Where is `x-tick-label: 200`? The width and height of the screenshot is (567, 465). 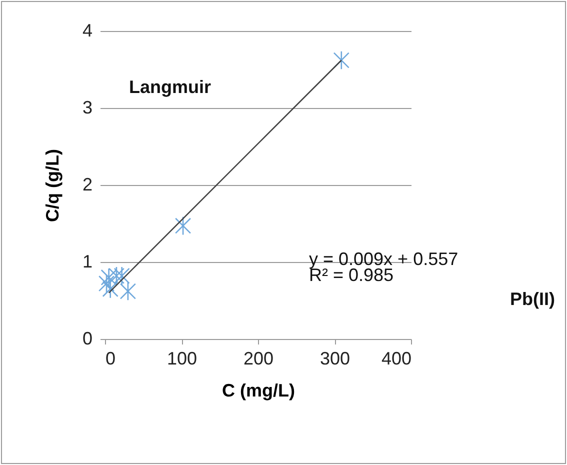 x-tick-label: 200 is located at coordinates (258, 358).